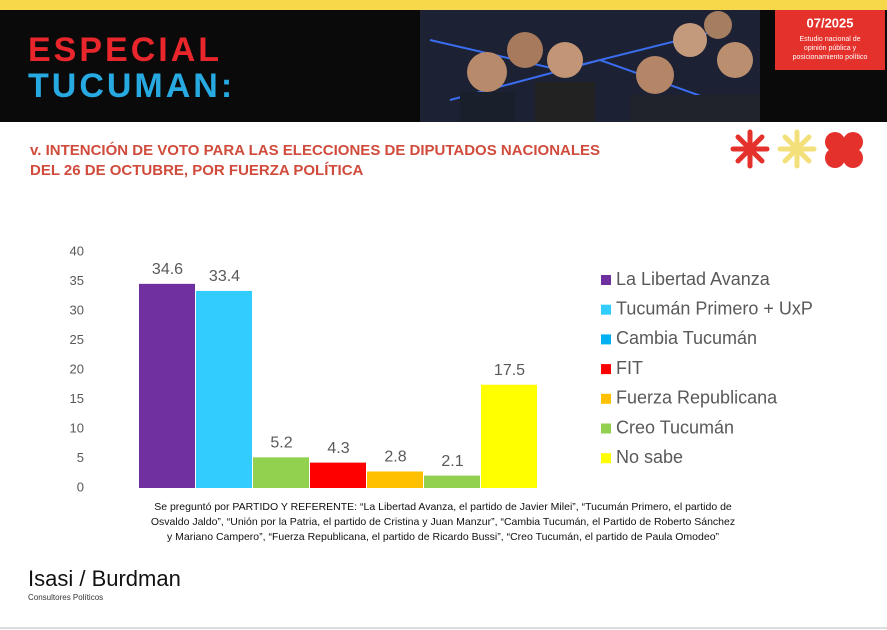  I want to click on value-label: 5.2, so click(281, 443).